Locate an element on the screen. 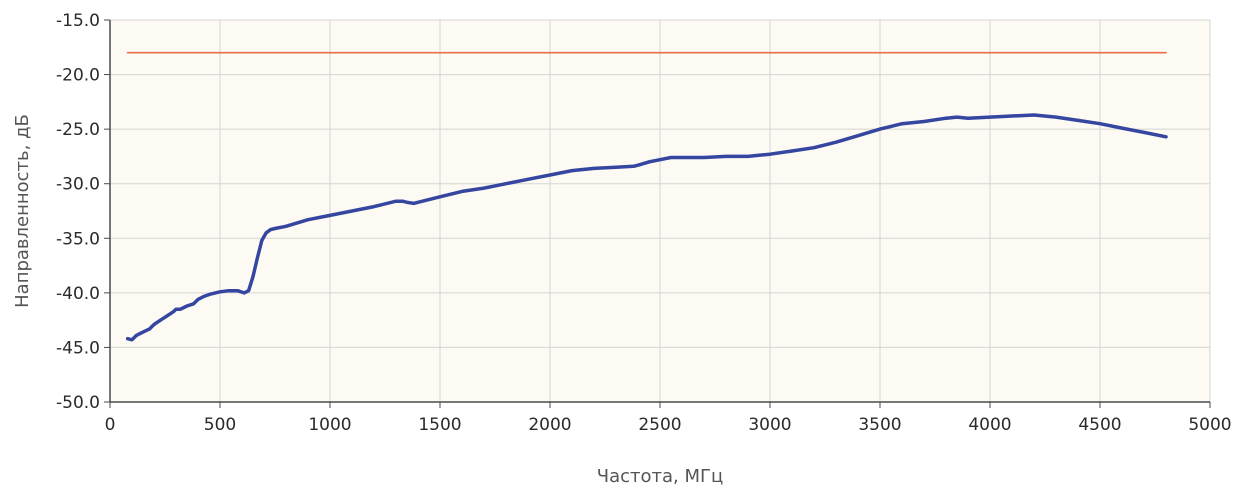 This screenshot has height=493, width=1248. y-tick-label: -15.0 is located at coordinates (78, 21).